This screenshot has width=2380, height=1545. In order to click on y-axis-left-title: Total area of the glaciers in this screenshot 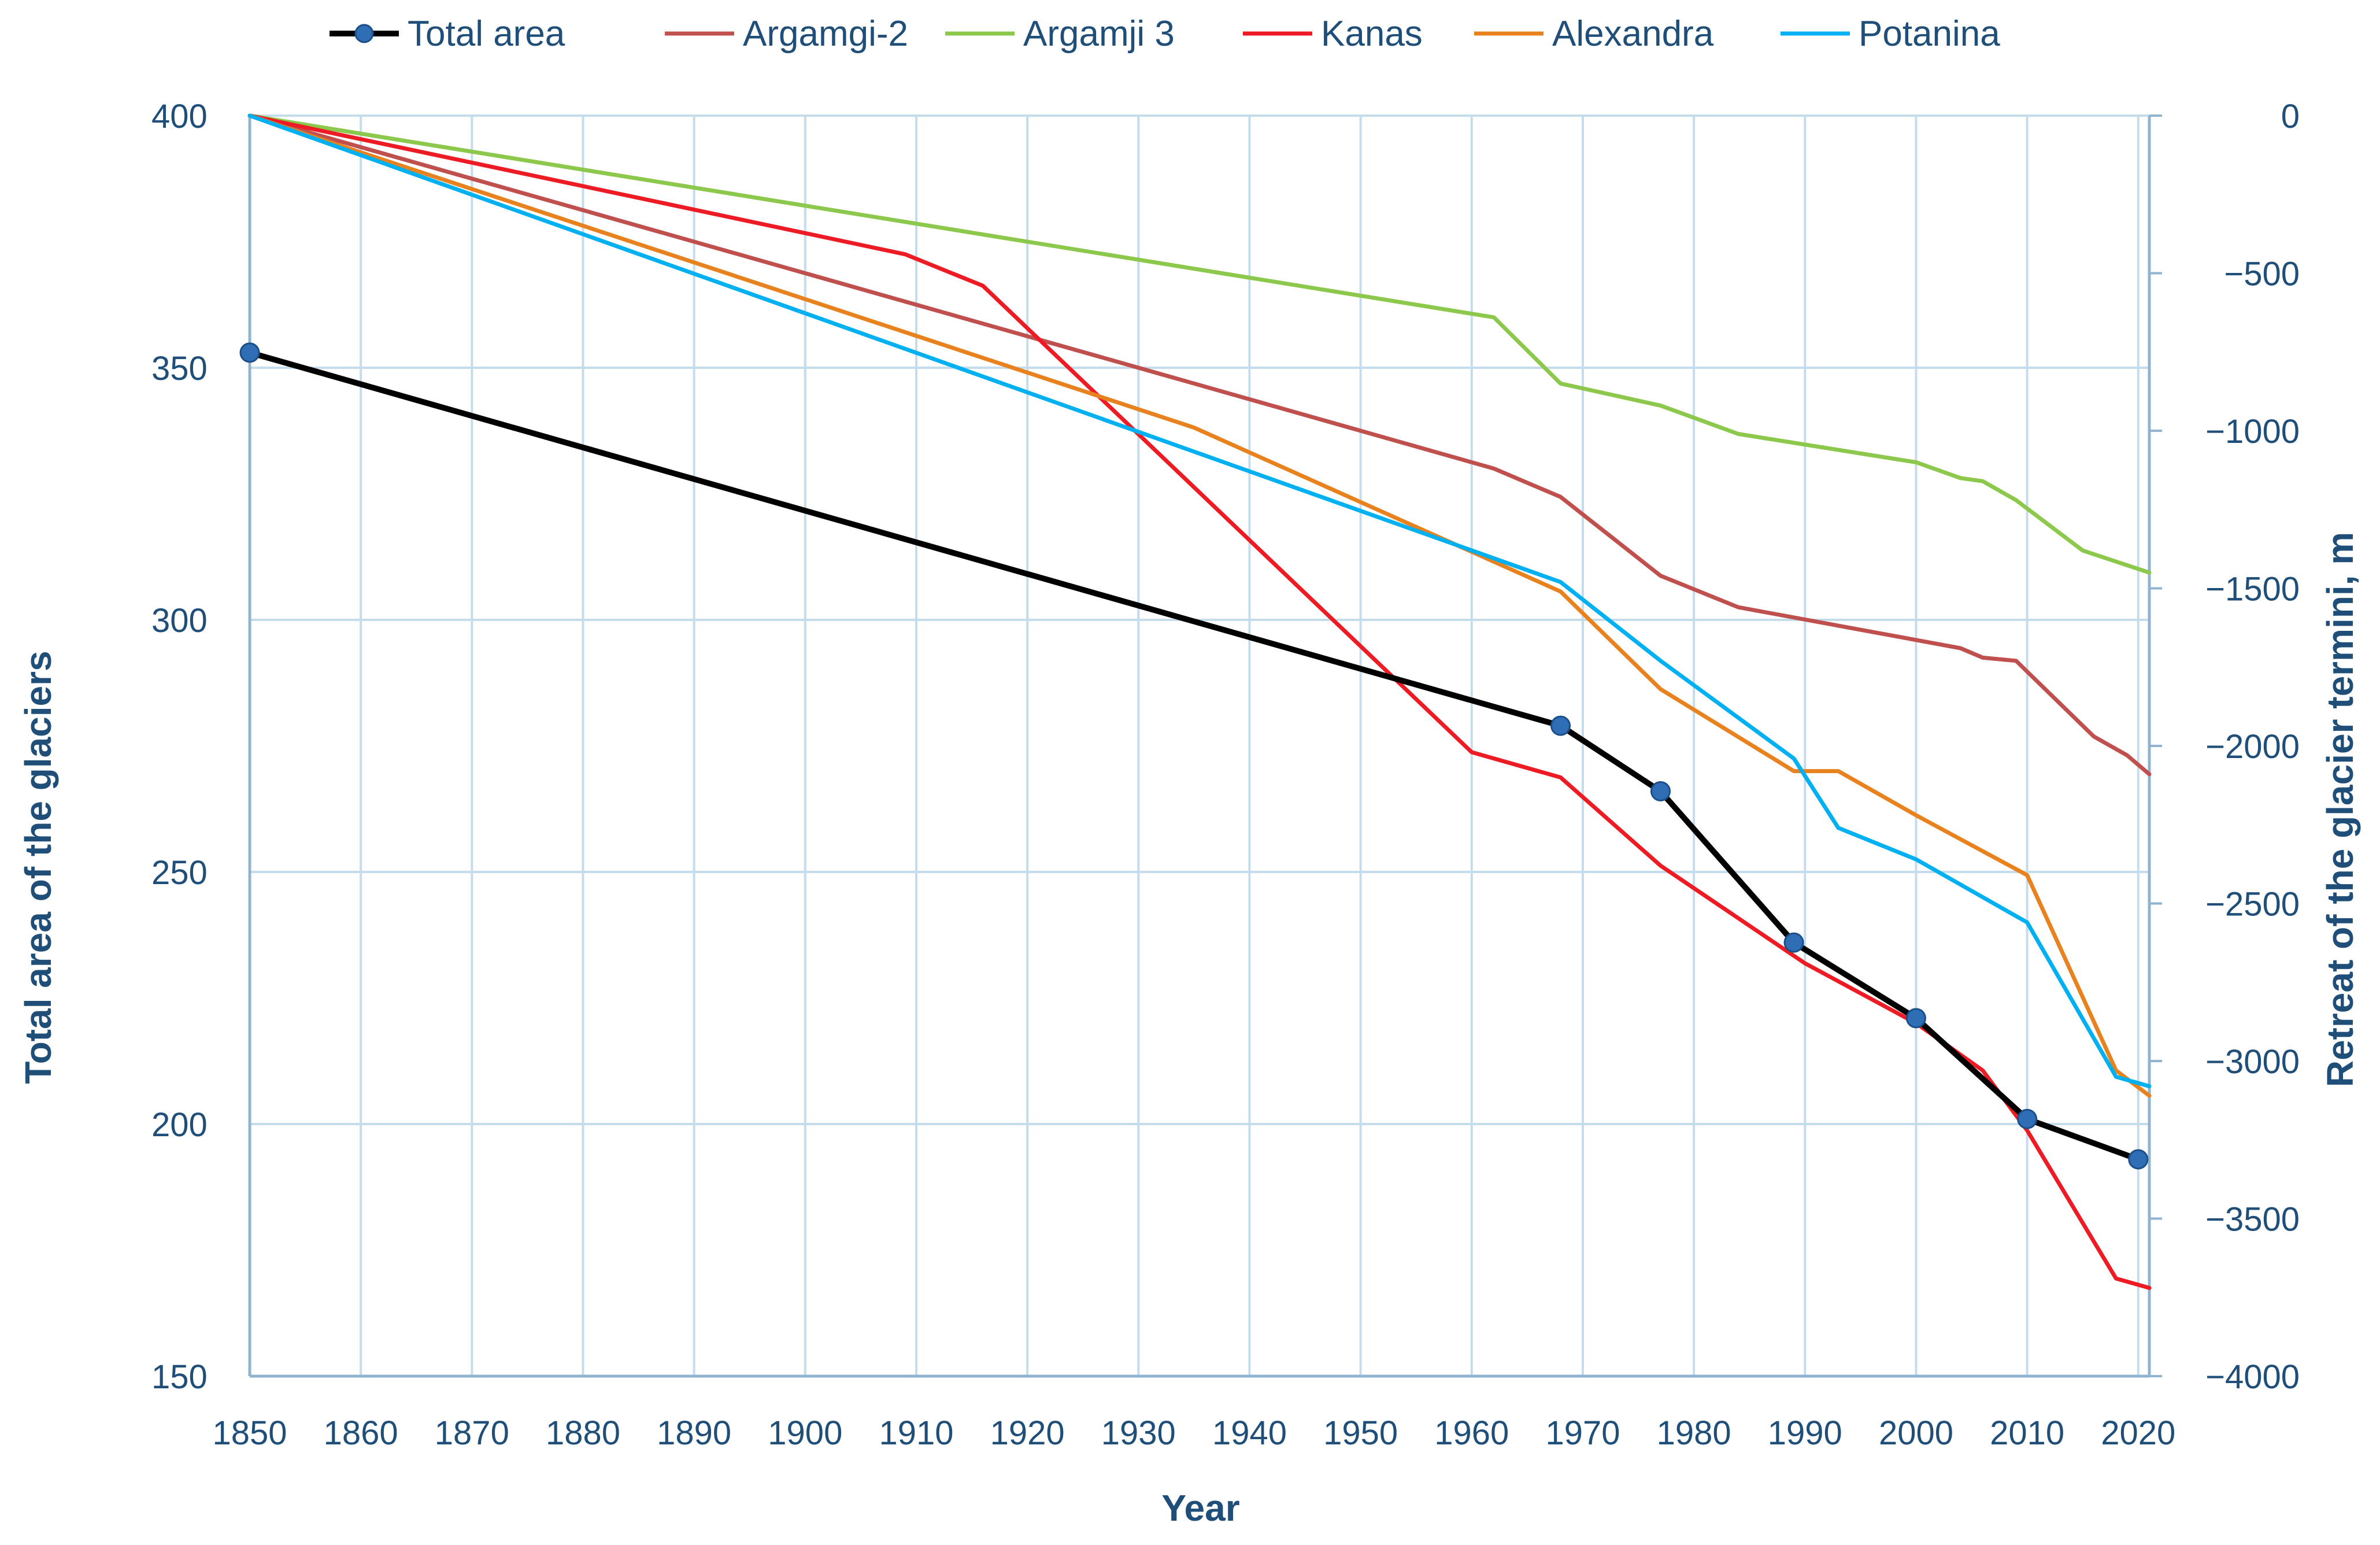, I will do `click(38, 867)`.